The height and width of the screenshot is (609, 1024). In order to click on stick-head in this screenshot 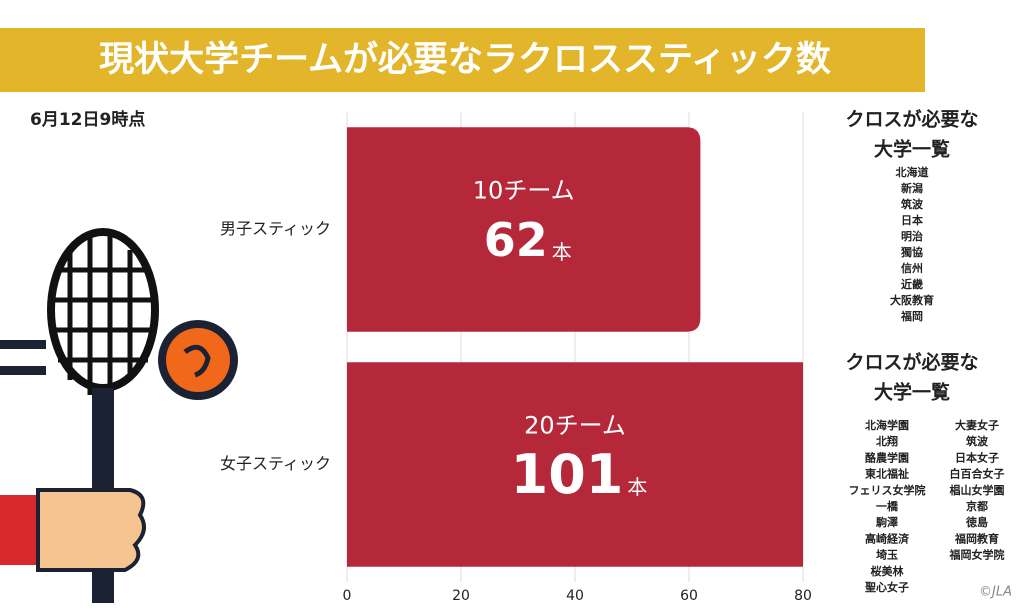, I will do `click(103, 310)`.